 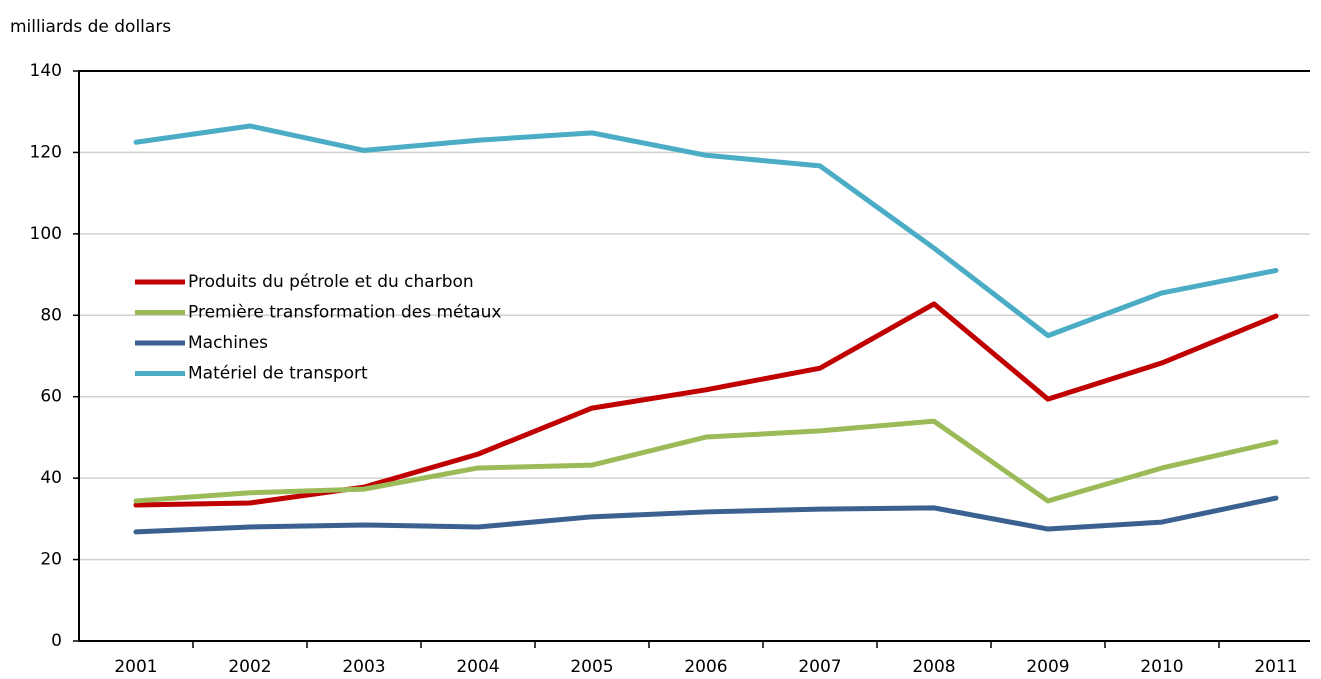 What do you see at coordinates (56, 641) in the screenshot?
I see `y-tick-label: 0` at bounding box center [56, 641].